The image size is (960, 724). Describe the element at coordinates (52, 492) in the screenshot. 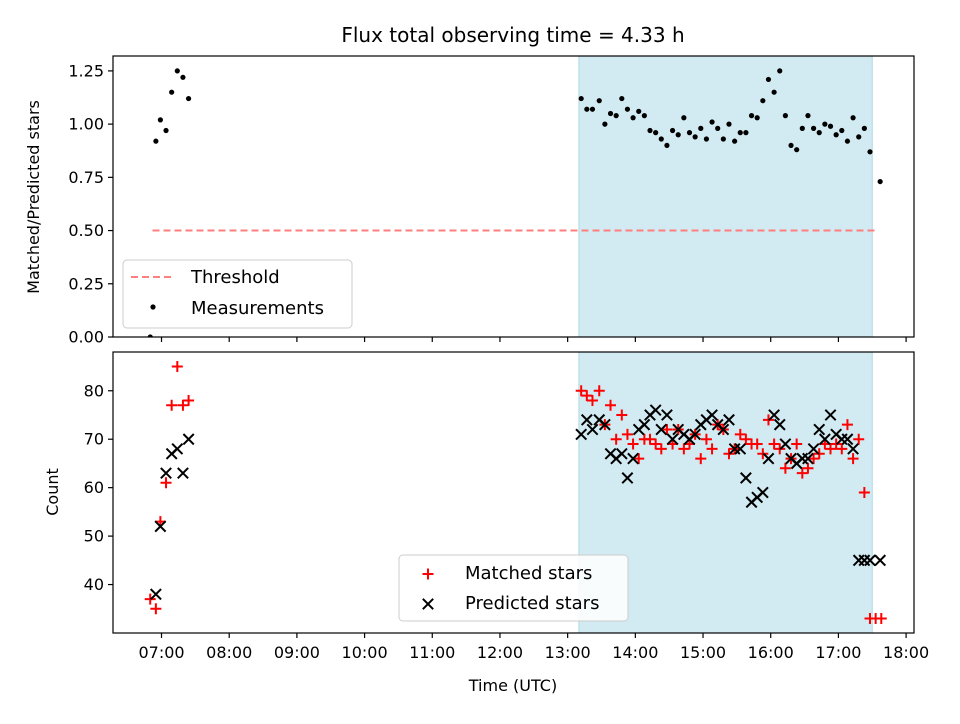

I see `bottom-y-axis-label: Count` at that location.